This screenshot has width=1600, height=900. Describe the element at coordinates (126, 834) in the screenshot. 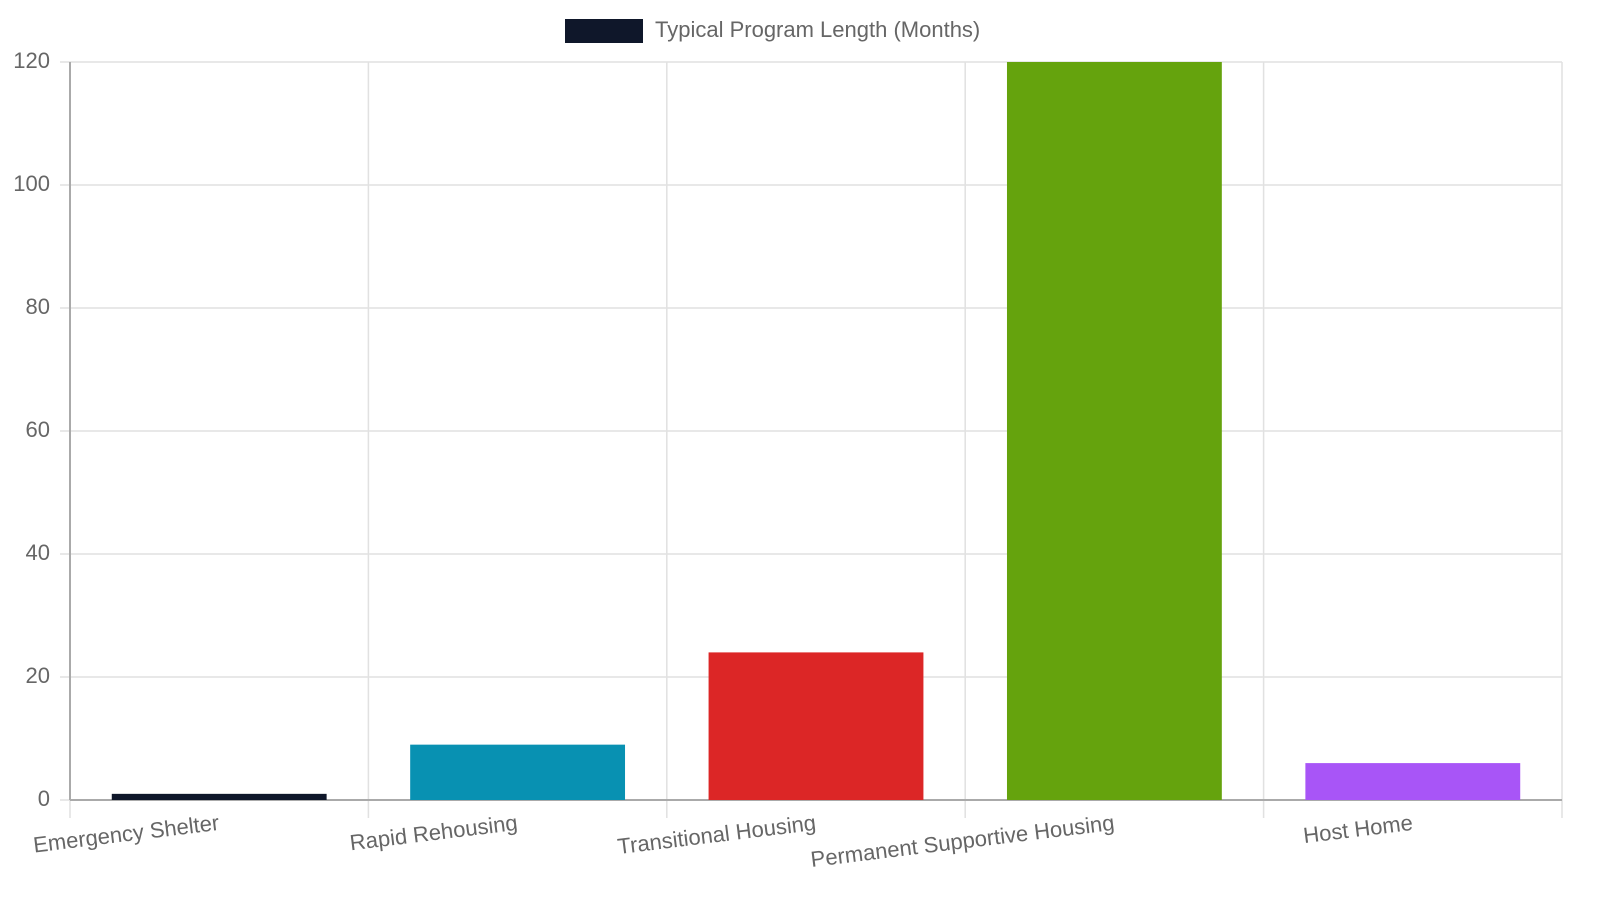

I see `x-tick-label: Emergency Shelter` at that location.